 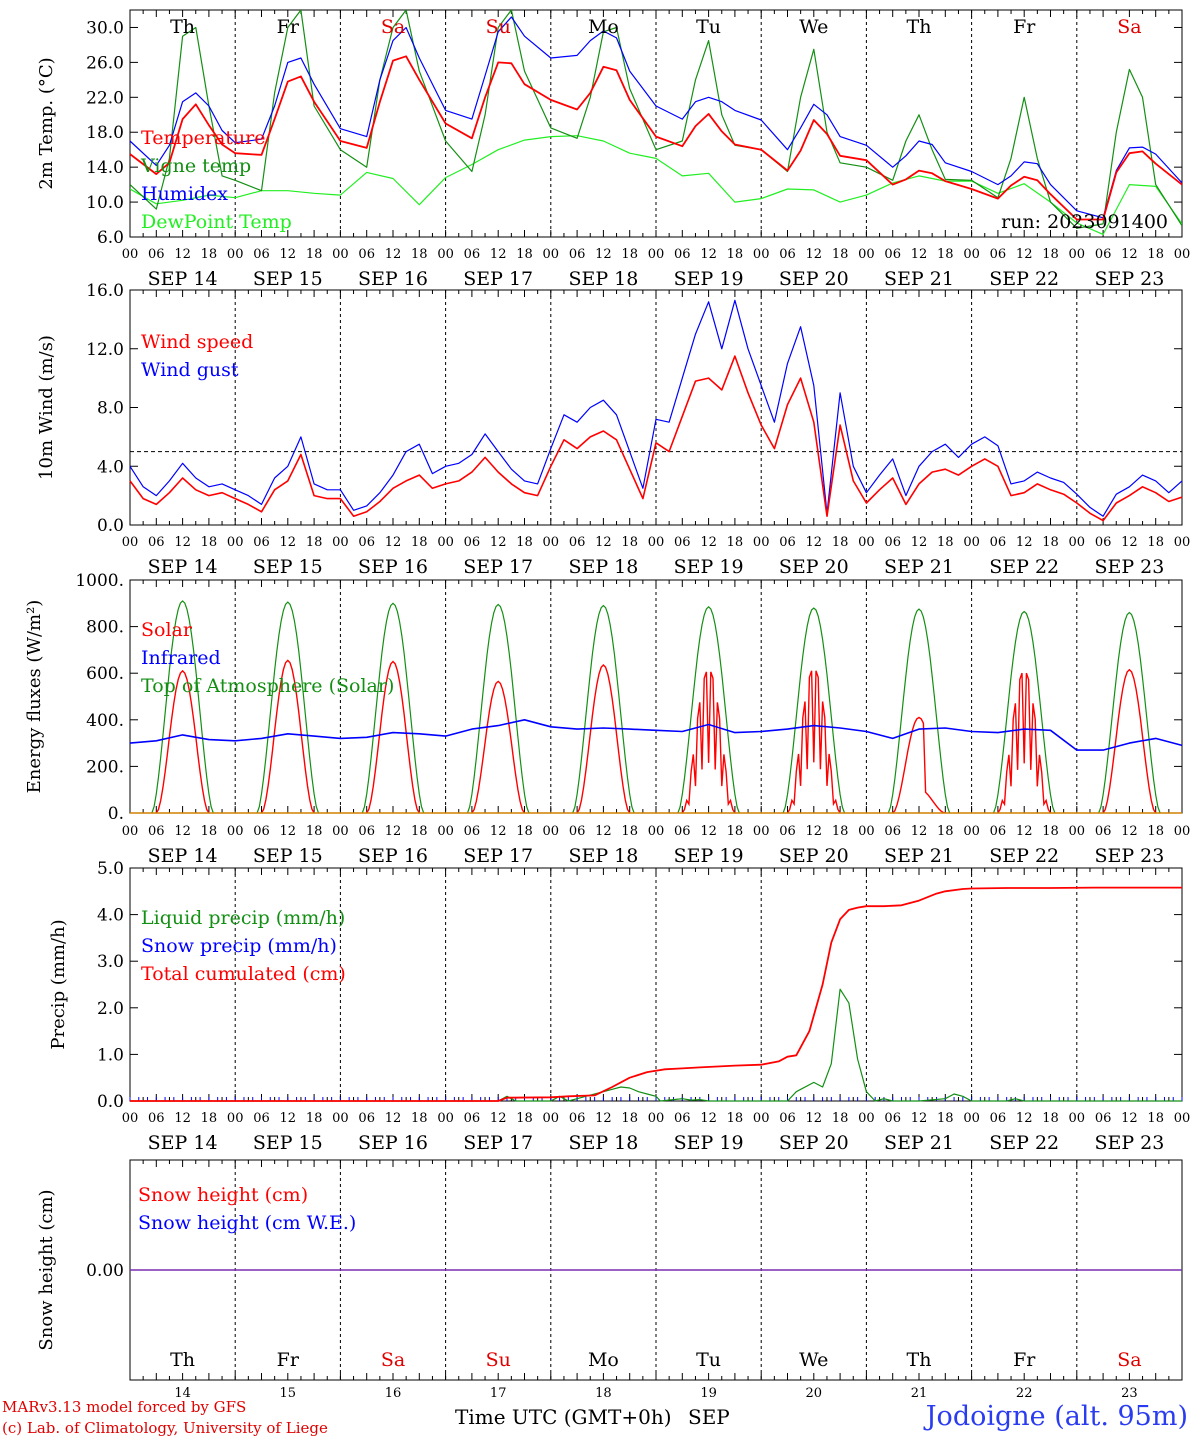 What do you see at coordinates (656, 734) in the screenshot?
I see `series-line-infrared` at bounding box center [656, 734].